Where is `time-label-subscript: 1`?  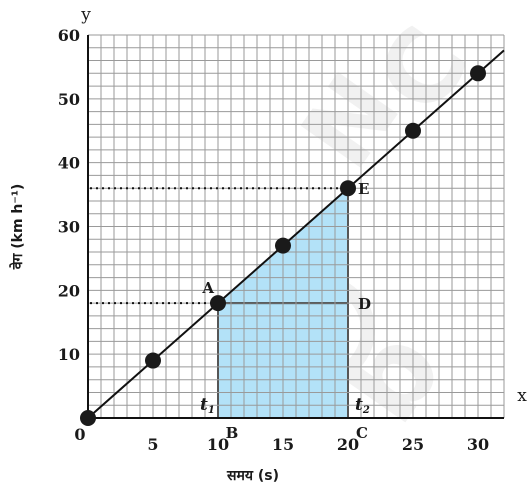 time-label-subscript: 1 is located at coordinates (211, 410).